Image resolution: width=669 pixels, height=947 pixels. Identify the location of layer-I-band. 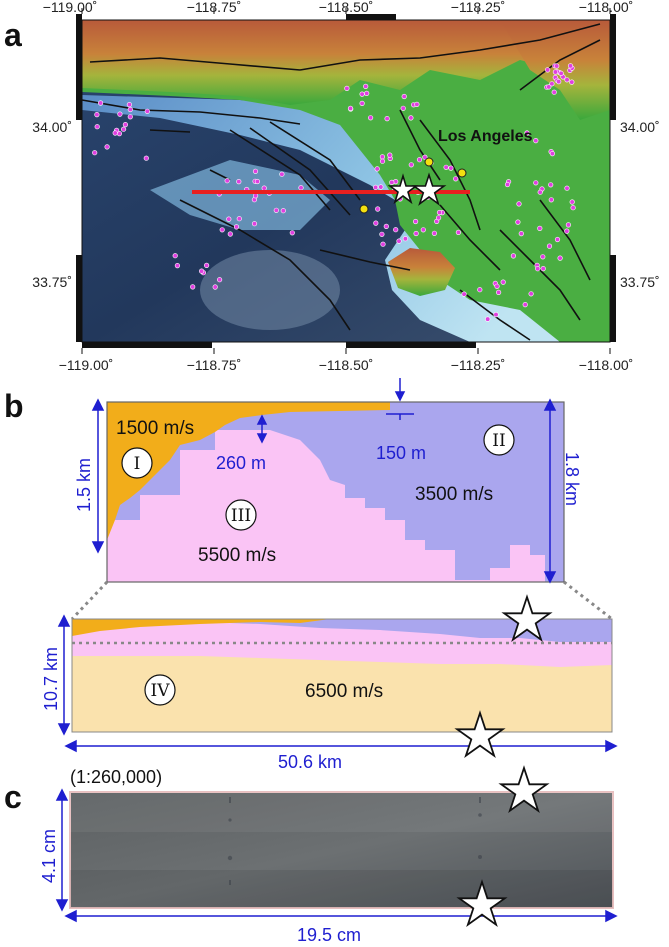
(201, 627).